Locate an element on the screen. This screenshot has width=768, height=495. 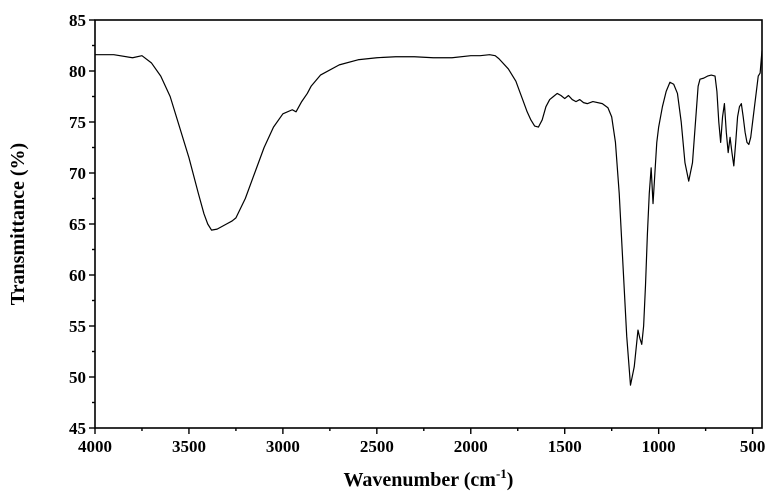
x-axis-title: Wavenumber (cm-1) is located at coordinates (429, 478).